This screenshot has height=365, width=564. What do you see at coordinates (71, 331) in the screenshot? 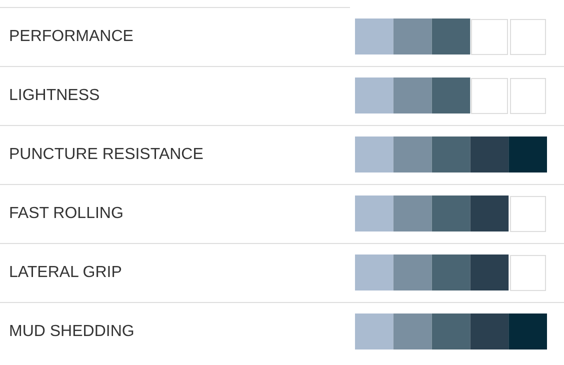
I see `y-tick-label: MUD SHEDDING` at bounding box center [71, 331].